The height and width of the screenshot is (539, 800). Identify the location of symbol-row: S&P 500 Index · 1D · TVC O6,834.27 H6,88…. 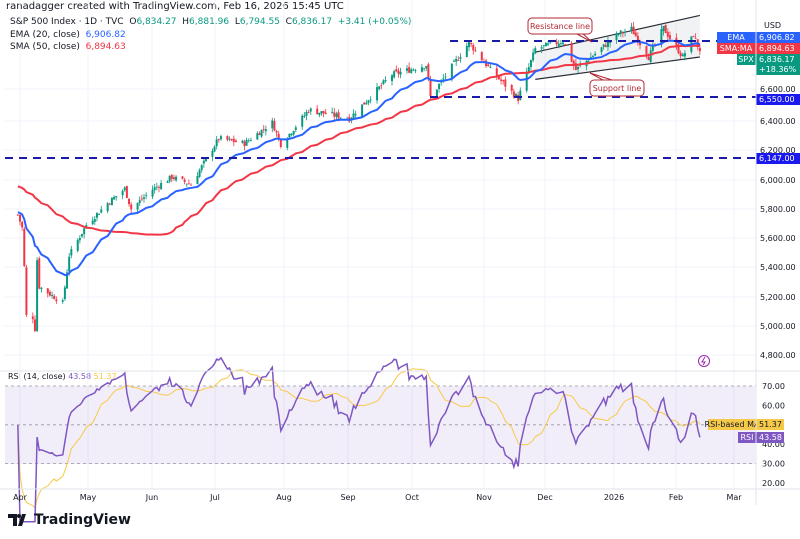
(210, 22).